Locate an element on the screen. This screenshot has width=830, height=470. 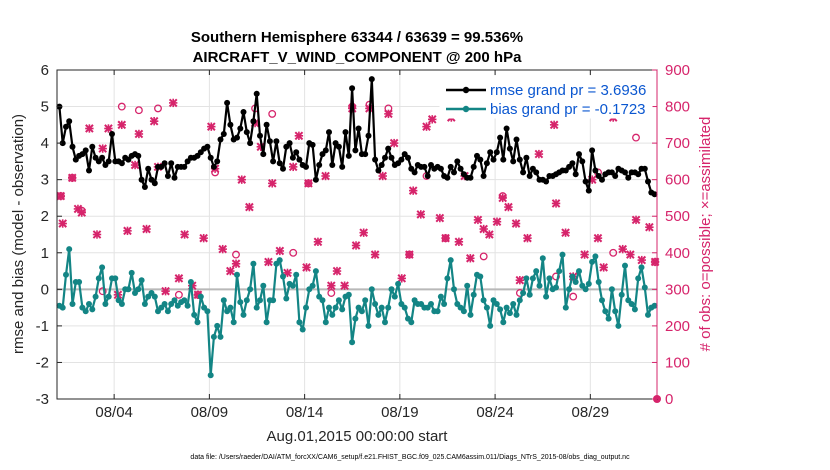
y-right-tick-label: 900 is located at coordinates (677, 70).